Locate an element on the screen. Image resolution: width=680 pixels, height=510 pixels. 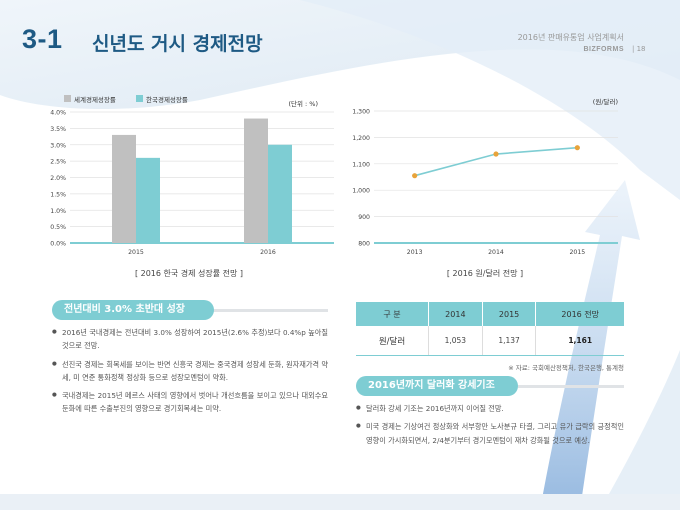
y-tick-label: 1,300 is located at coordinates (361, 112).